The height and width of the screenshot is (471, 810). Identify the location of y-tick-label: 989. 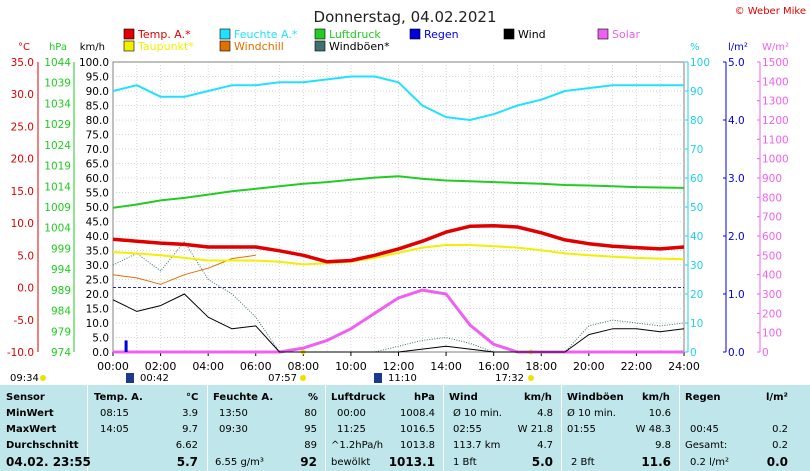
(61, 291).